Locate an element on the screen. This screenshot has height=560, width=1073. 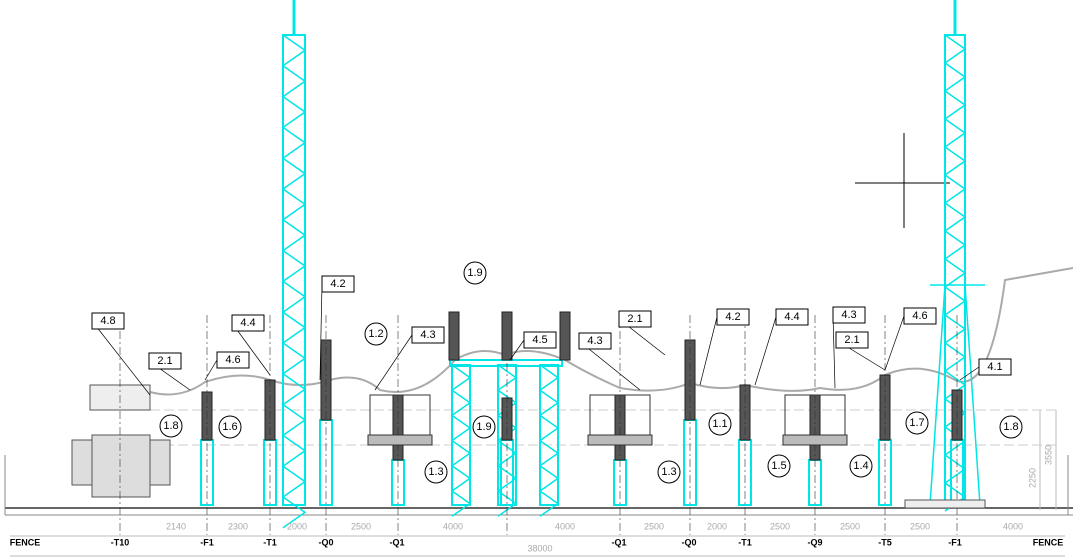
callout-label: 4.1 is located at coordinates (994, 367).